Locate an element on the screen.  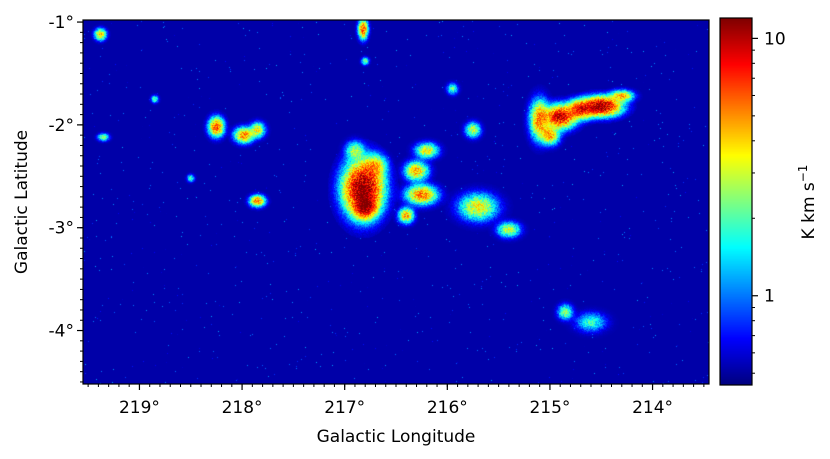
colorbar-frame is located at coordinates (736, 201).